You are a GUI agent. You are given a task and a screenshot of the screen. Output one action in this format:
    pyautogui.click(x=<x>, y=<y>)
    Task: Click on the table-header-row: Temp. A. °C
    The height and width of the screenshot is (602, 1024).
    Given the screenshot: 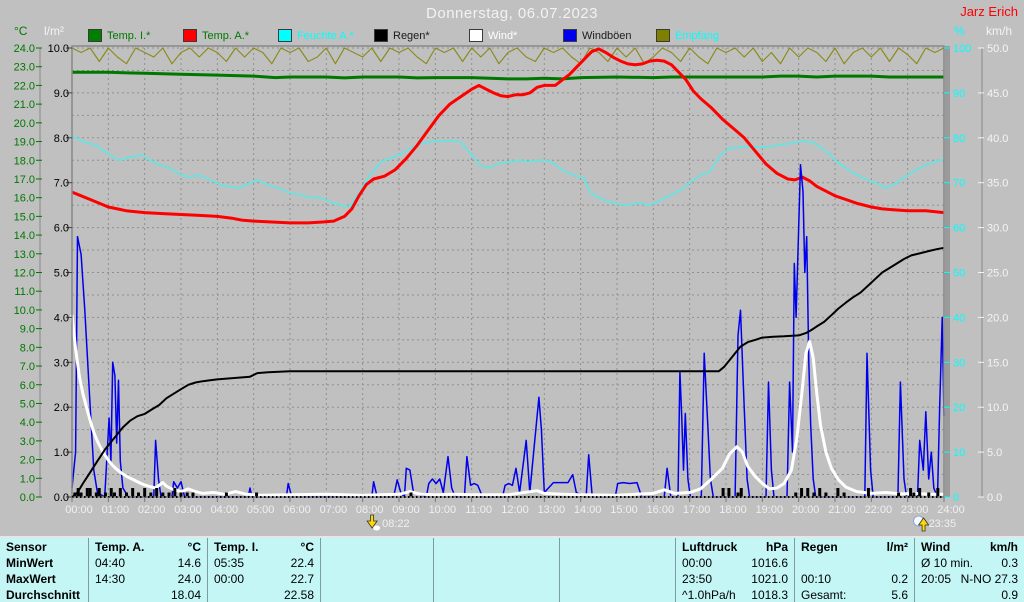 What is the action you would take?
    pyautogui.click(x=148, y=547)
    